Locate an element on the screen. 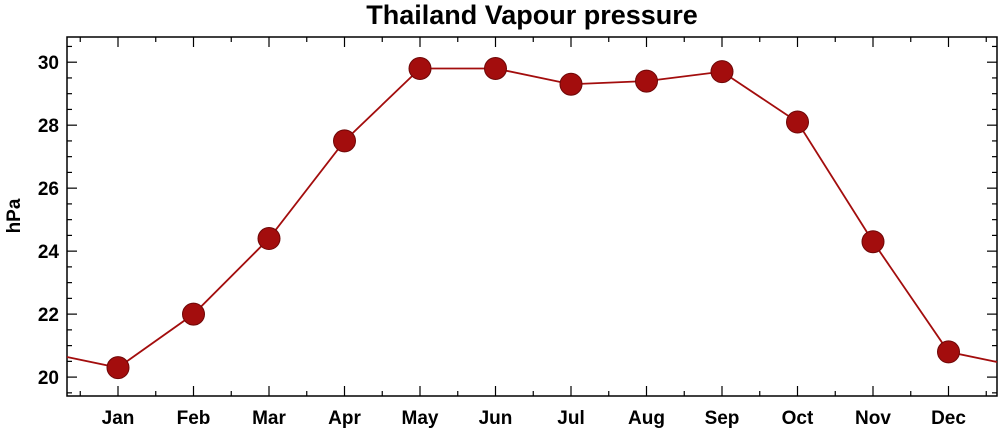 The image size is (1000, 432). y-tick-label: 22 is located at coordinates (48, 315).